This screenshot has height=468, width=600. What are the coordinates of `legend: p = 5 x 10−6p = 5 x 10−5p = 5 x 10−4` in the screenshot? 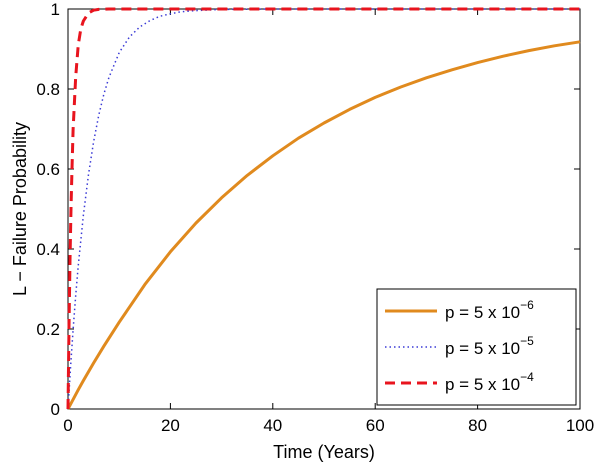 It's located at (476, 347).